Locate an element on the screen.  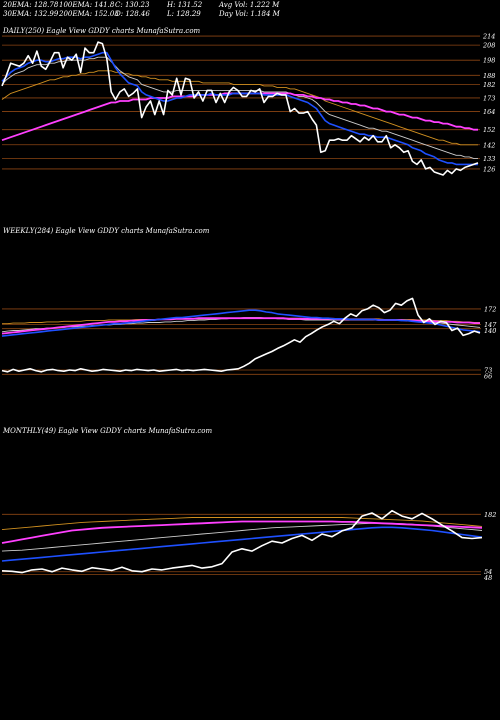
monthly-tick-label: 182 is located at coordinates (490, 515).